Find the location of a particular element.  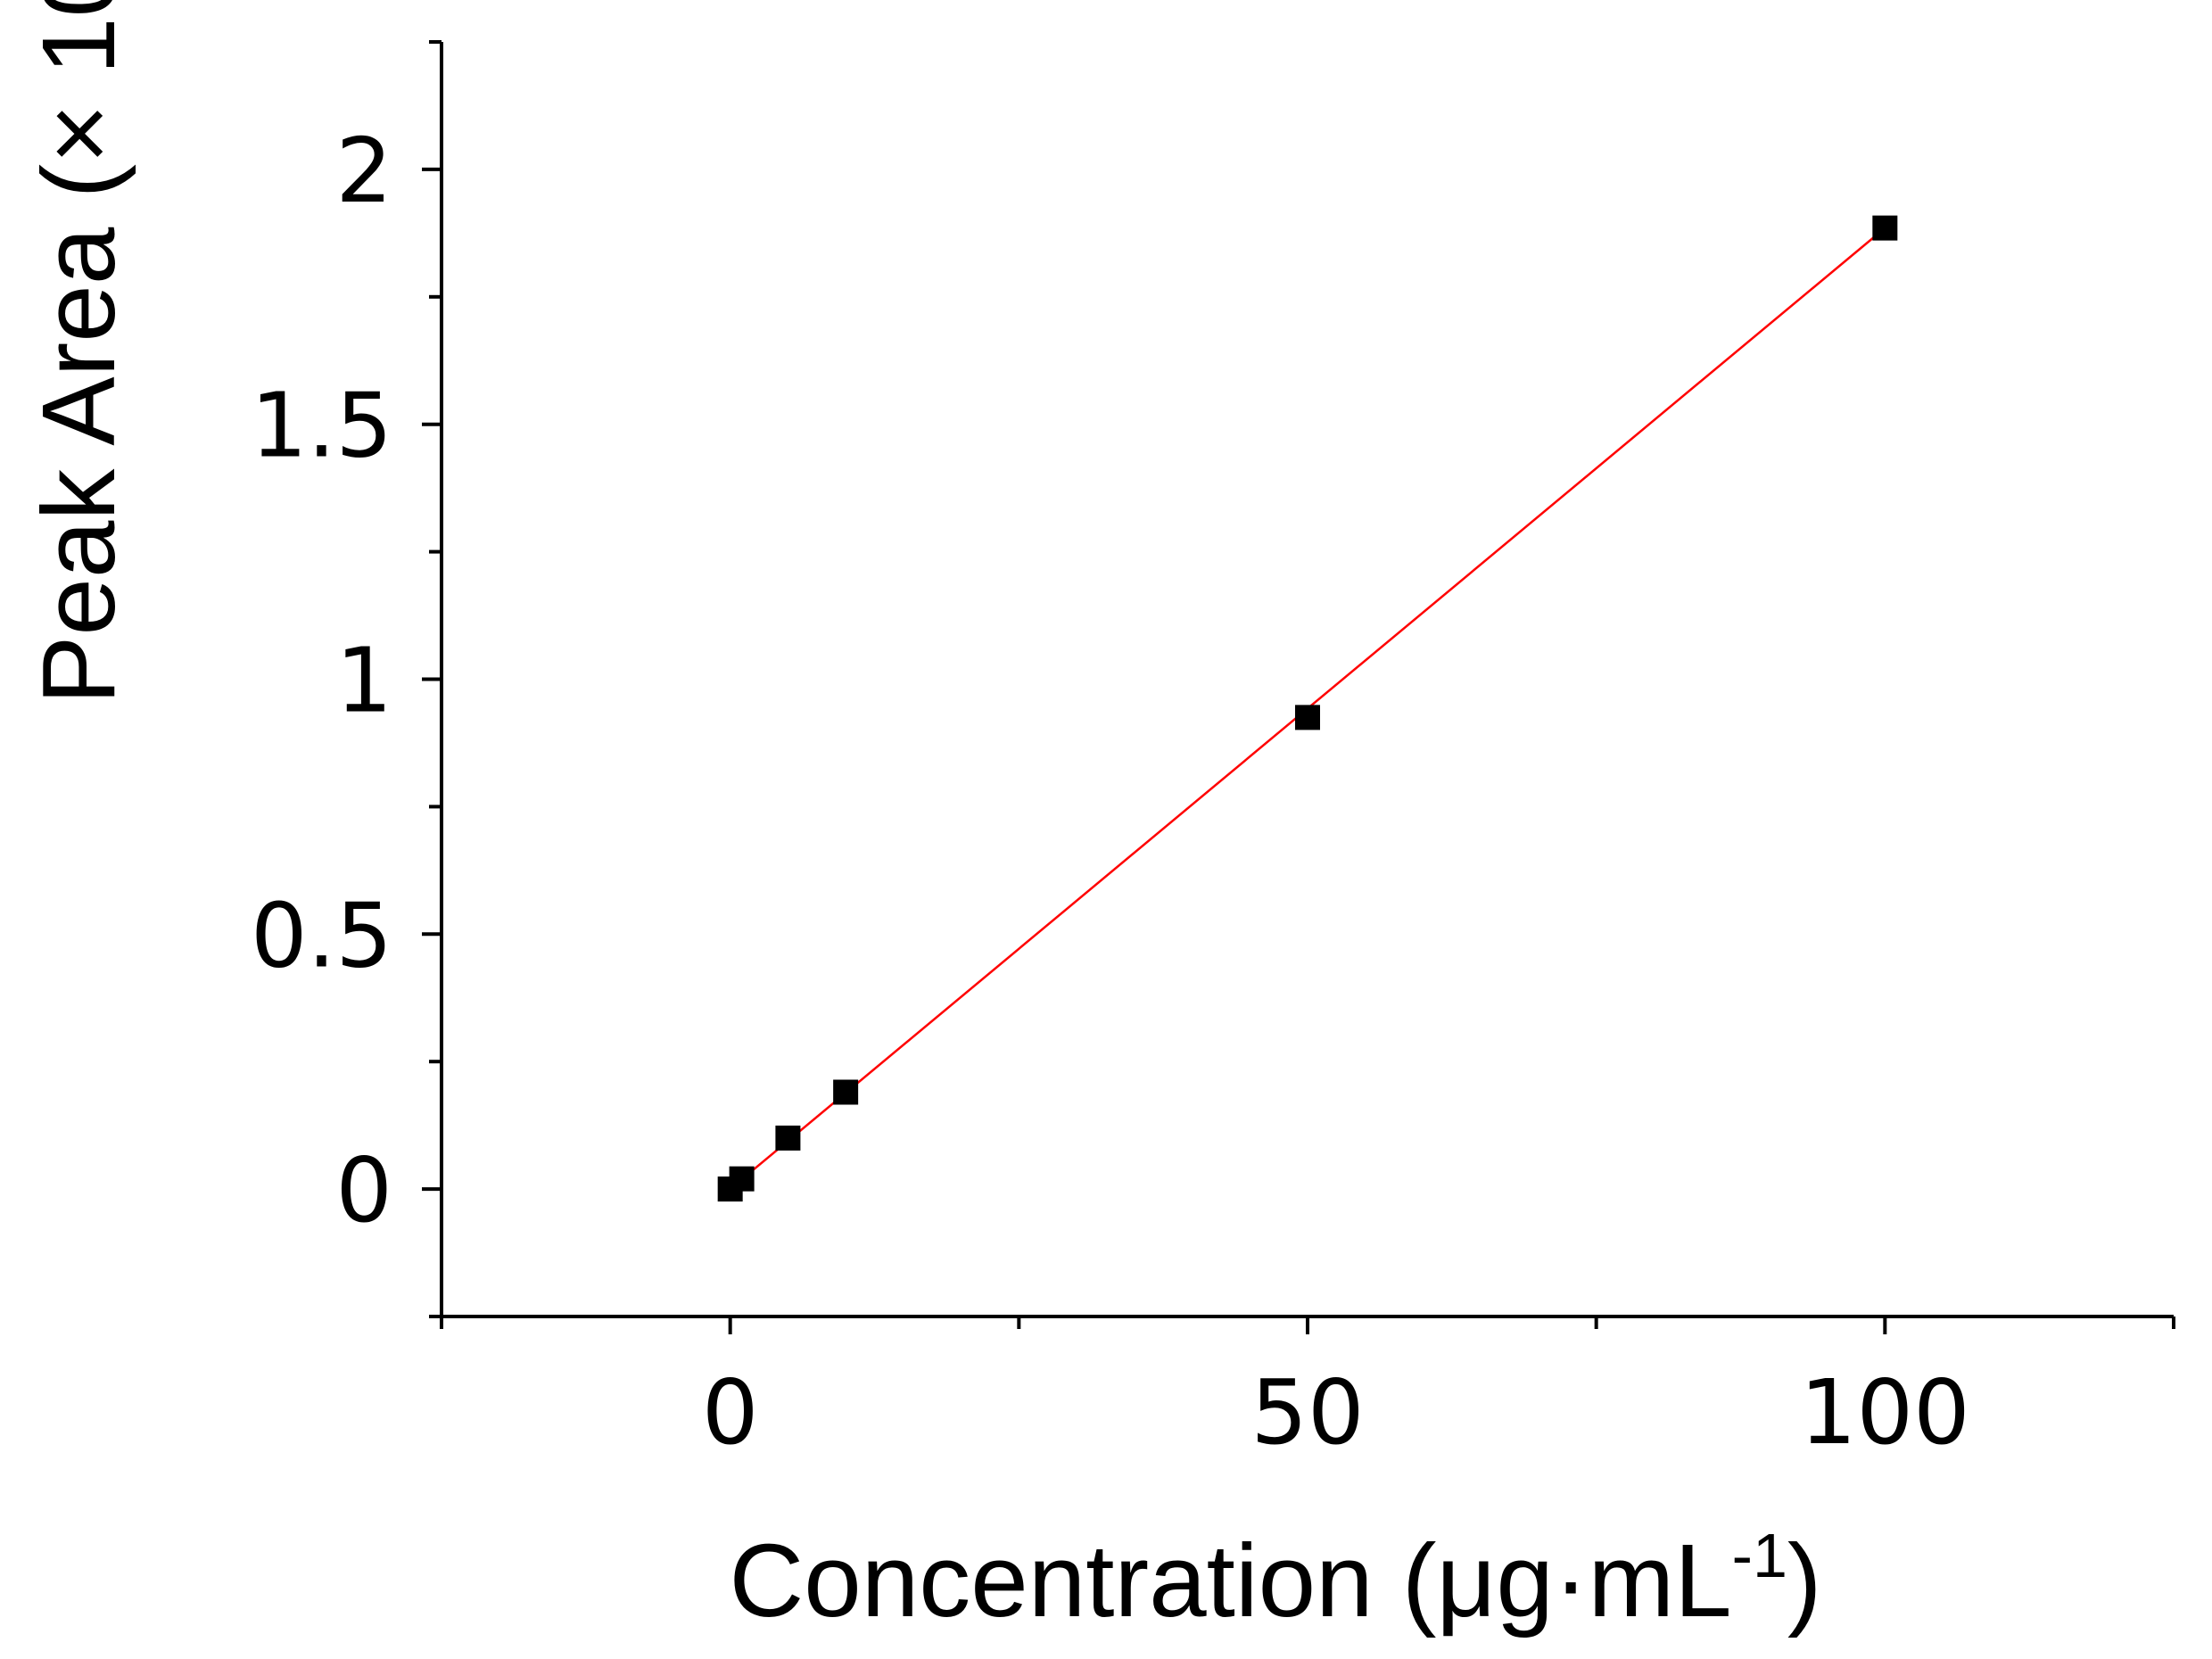

y-tick-label: 1.5 is located at coordinates (322, 426).